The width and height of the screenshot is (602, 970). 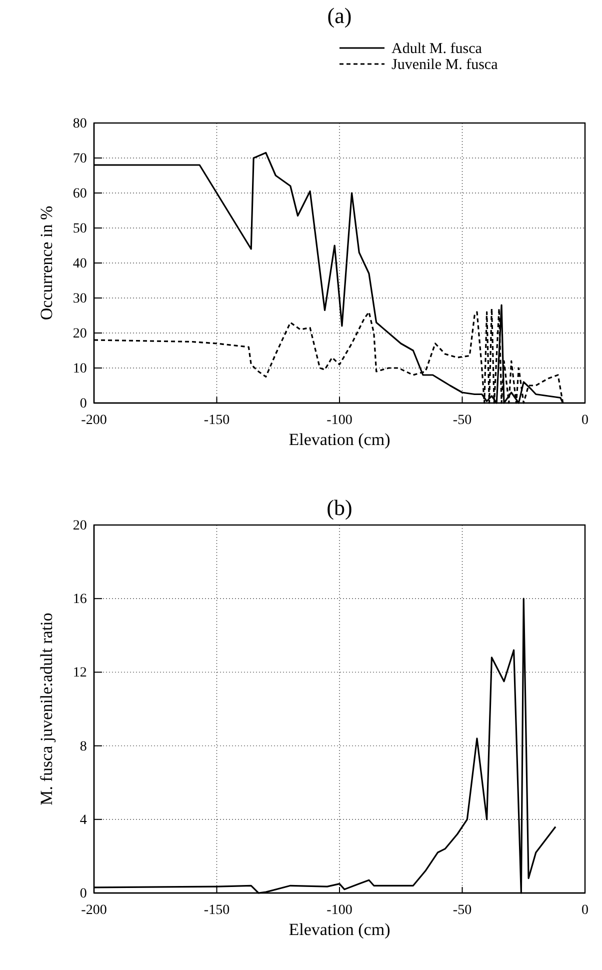 What do you see at coordinates (79, 158) in the screenshot?
I see `y-tick-label: 70` at bounding box center [79, 158].